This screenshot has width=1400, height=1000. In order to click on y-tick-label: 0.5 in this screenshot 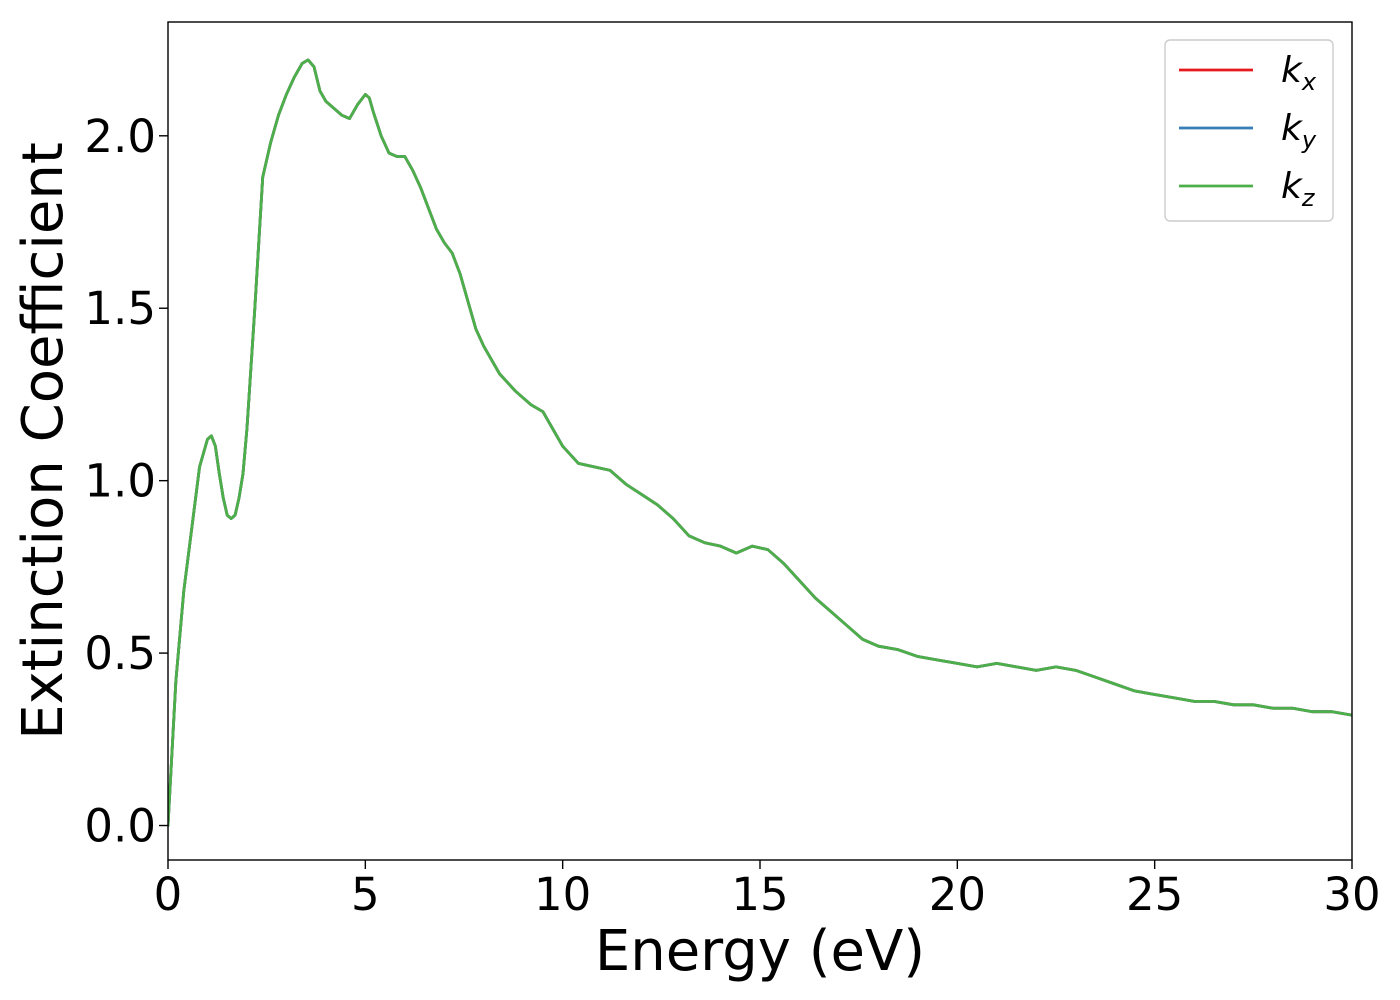, I will do `click(120, 653)`.